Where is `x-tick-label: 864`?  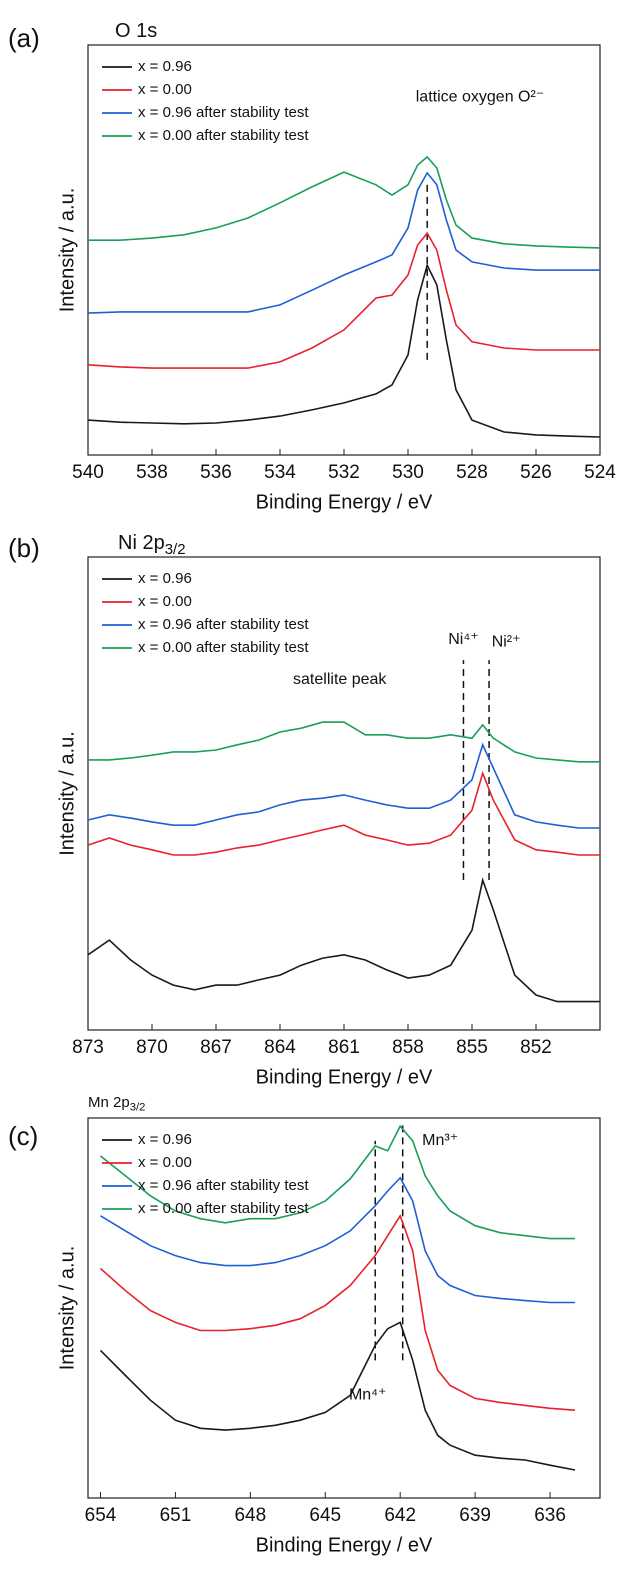
x-tick-label: 864 is located at coordinates (280, 1047).